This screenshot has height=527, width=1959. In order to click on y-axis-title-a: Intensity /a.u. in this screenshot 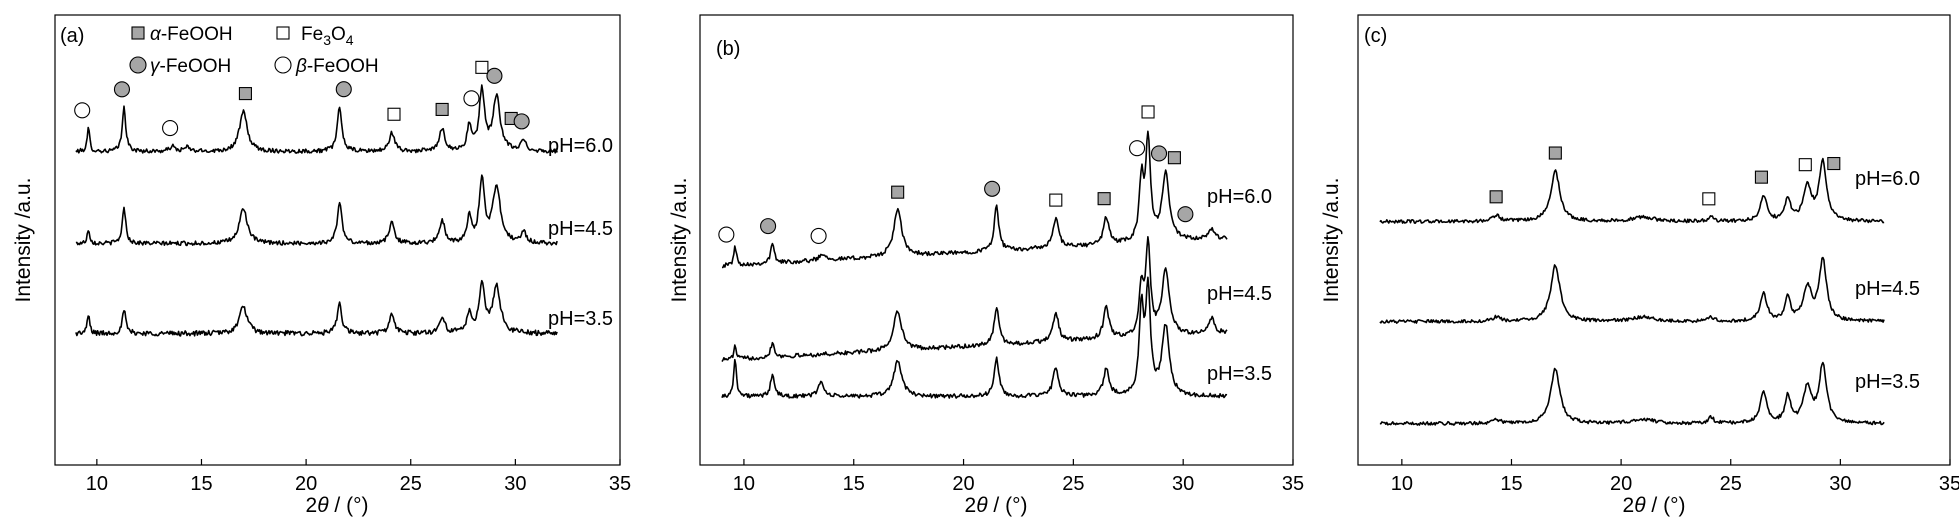, I will do `click(23, 240)`.